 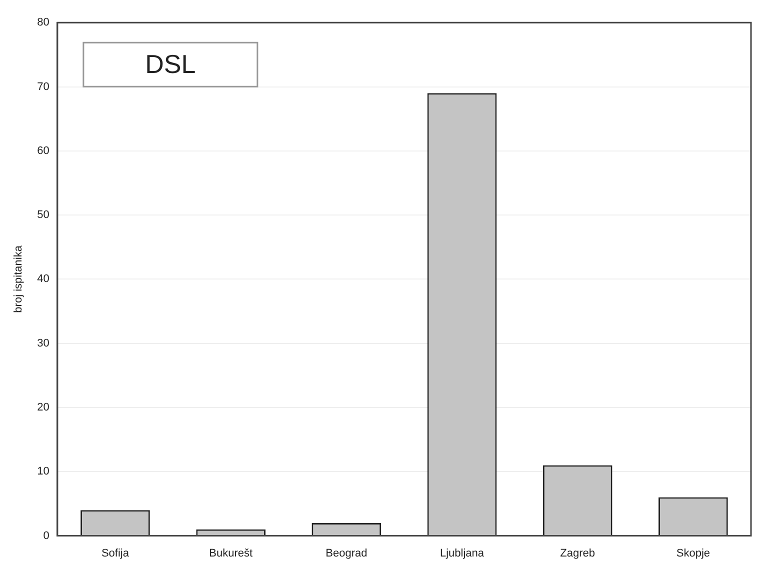 I want to click on y-tick-label: 30, so click(x=43, y=343).